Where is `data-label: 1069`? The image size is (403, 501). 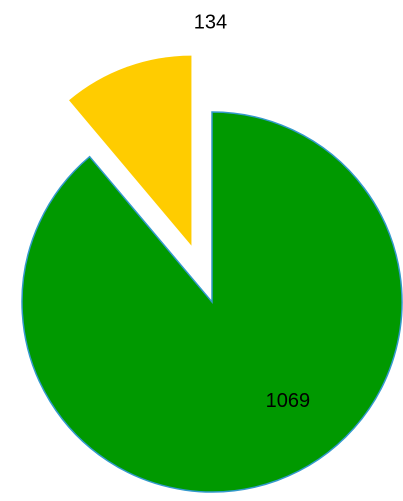
data-label: 1069 is located at coordinates (288, 401).